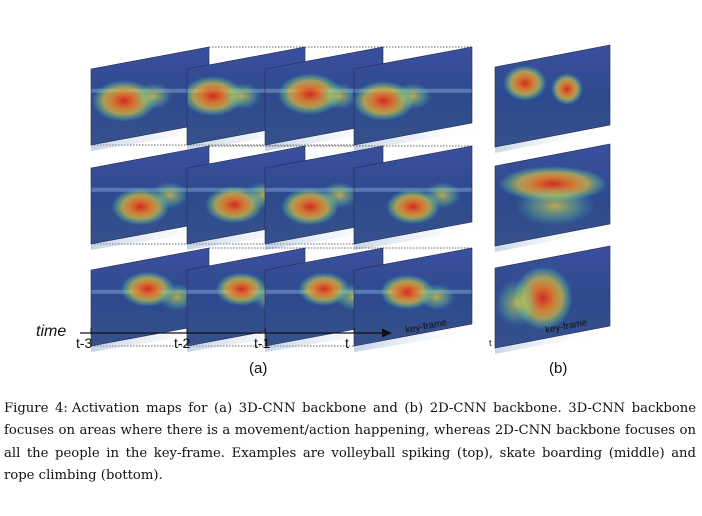 Image resolution: width=702 pixels, height=516 pixels. Describe the element at coordinates (51, 331) in the screenshot. I see `time-axis-label: time` at that location.